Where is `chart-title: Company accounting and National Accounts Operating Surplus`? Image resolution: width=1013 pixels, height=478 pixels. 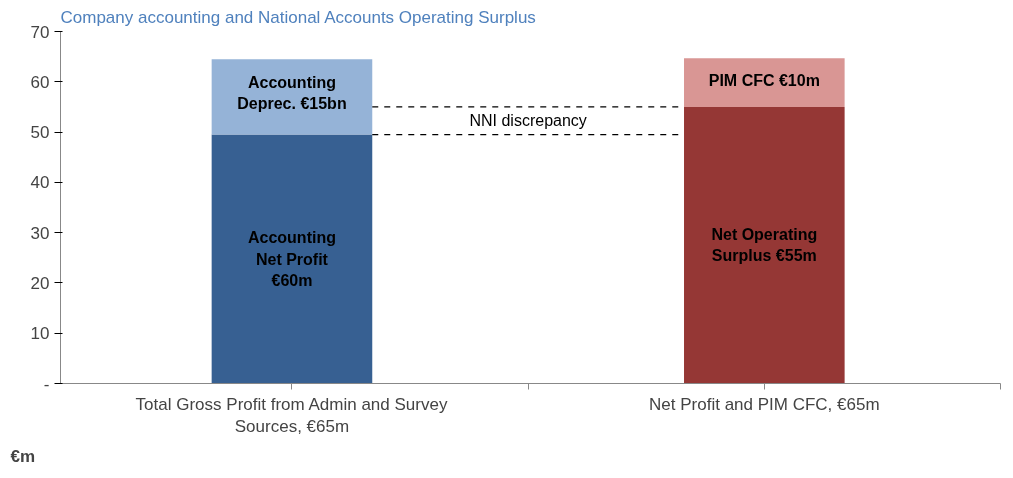 chart-title: Company accounting and National Accounts Operating Surplus is located at coordinates (298, 17).